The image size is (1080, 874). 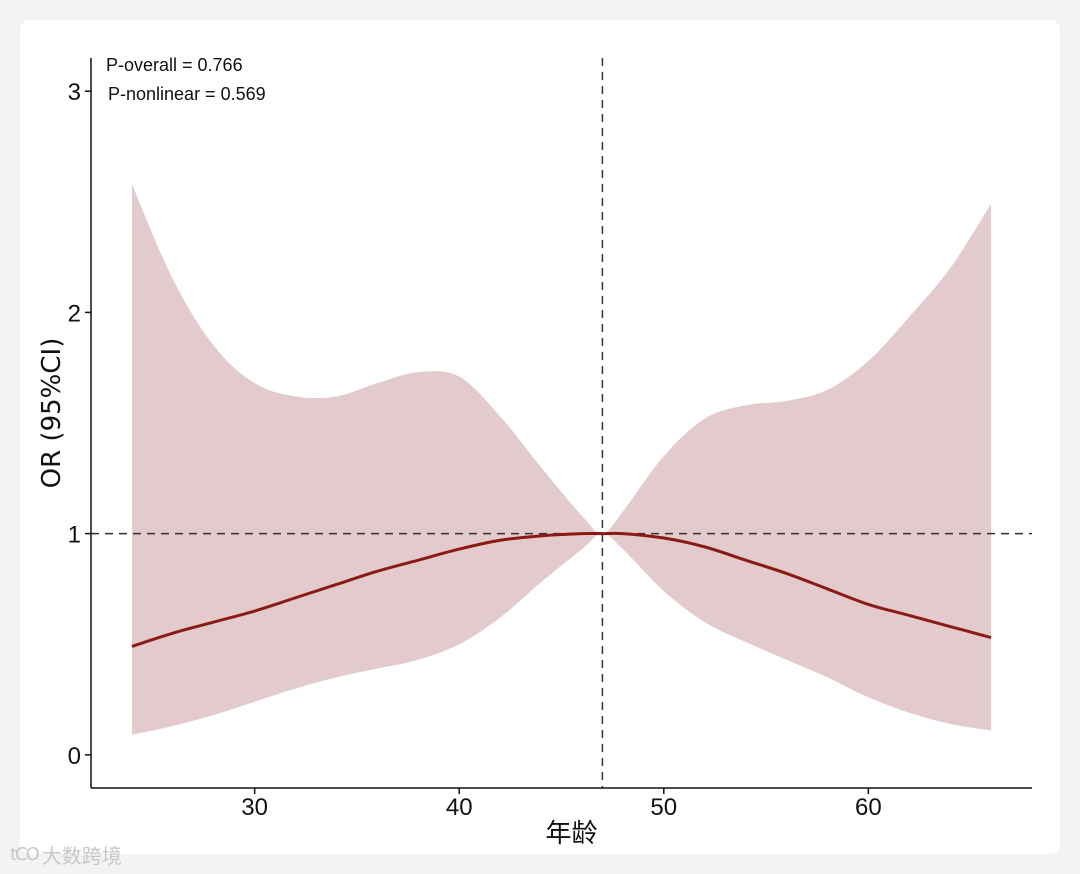 What do you see at coordinates (74, 313) in the screenshot?
I see `y-tick-label: 2` at bounding box center [74, 313].